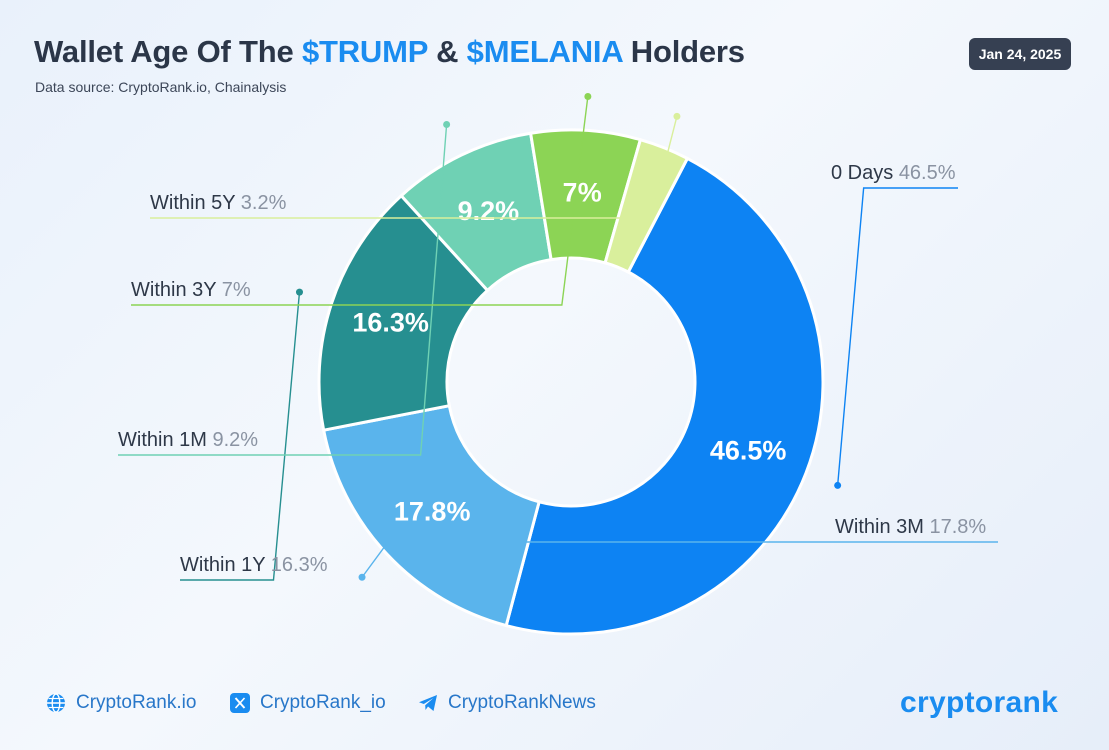 This screenshot has height=750, width=1109. What do you see at coordinates (225, 565) in the screenshot?
I see `callout-category-within-1y: Within 1Y` at bounding box center [225, 565].